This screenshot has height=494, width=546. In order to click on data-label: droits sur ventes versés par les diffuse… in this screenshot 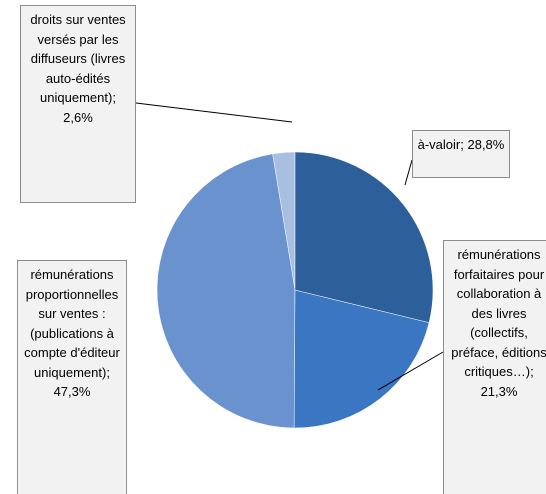, I will do `click(78, 104)`.